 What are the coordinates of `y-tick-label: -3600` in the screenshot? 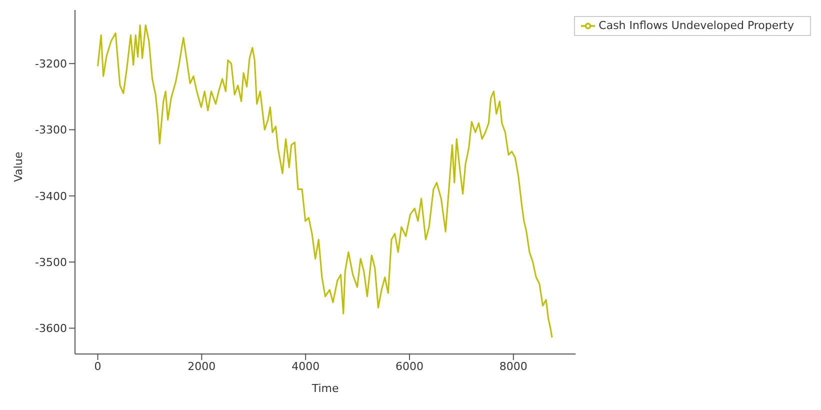 It's located at (51, 329).